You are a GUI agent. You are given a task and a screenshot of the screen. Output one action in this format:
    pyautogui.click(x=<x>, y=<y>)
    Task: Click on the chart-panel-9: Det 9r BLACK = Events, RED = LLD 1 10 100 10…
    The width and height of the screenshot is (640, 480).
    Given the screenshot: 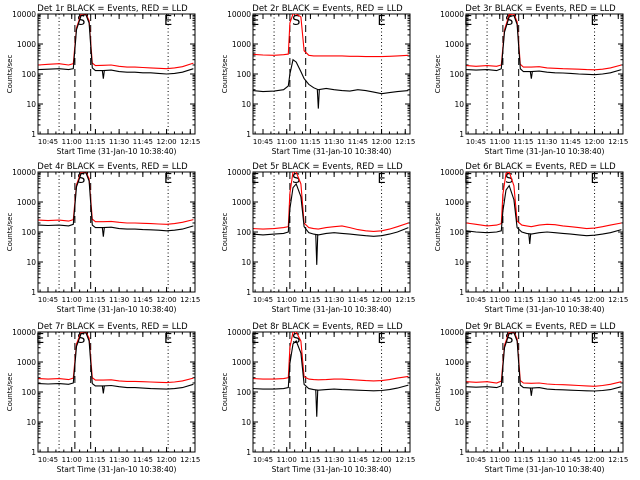 What is the action you would take?
    pyautogui.click(x=531, y=398)
    